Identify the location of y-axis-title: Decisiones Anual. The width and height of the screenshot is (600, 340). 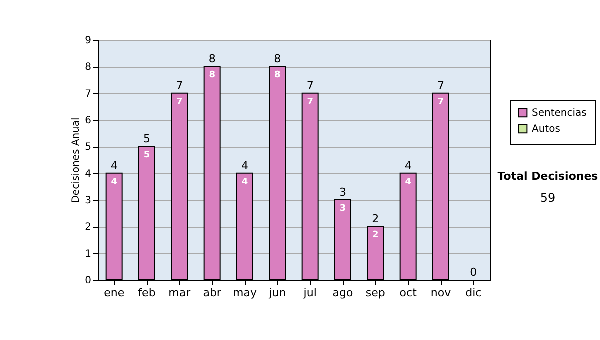
(76, 161).